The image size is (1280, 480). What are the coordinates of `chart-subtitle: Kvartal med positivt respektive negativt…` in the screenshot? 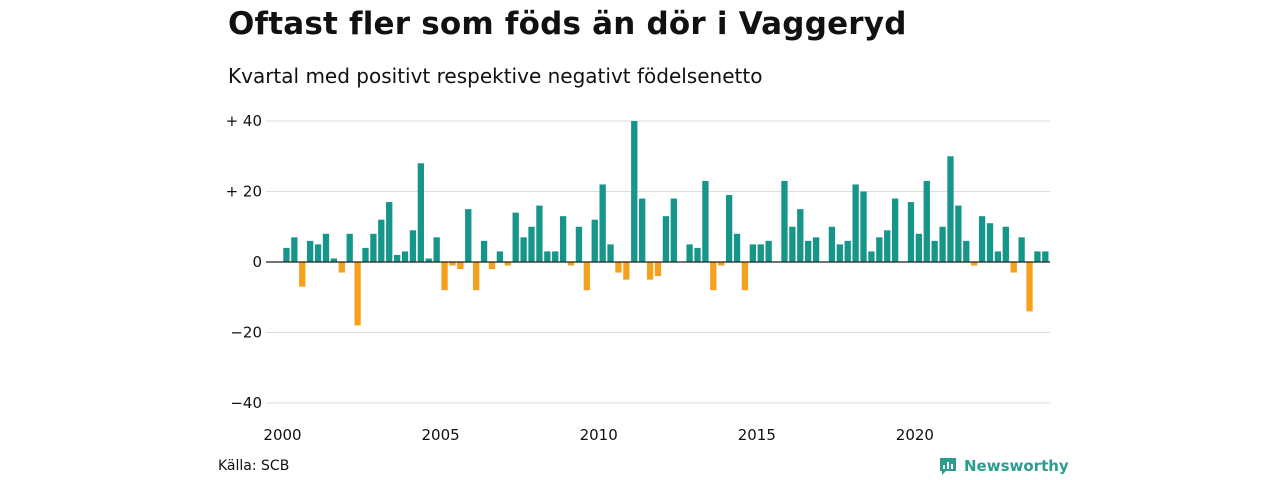 It's located at (495, 76).